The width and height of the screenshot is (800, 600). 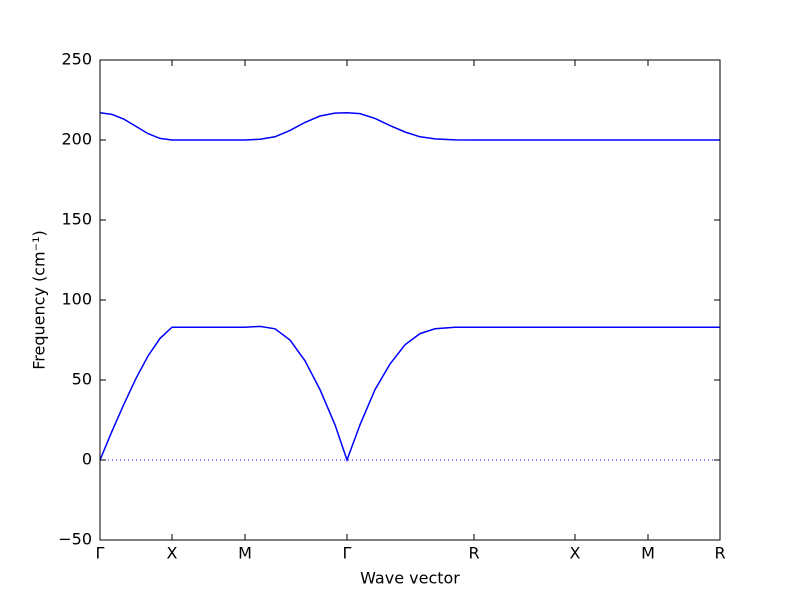 What do you see at coordinates (87, 459) in the screenshot?
I see `y-tick-label: 0` at bounding box center [87, 459].